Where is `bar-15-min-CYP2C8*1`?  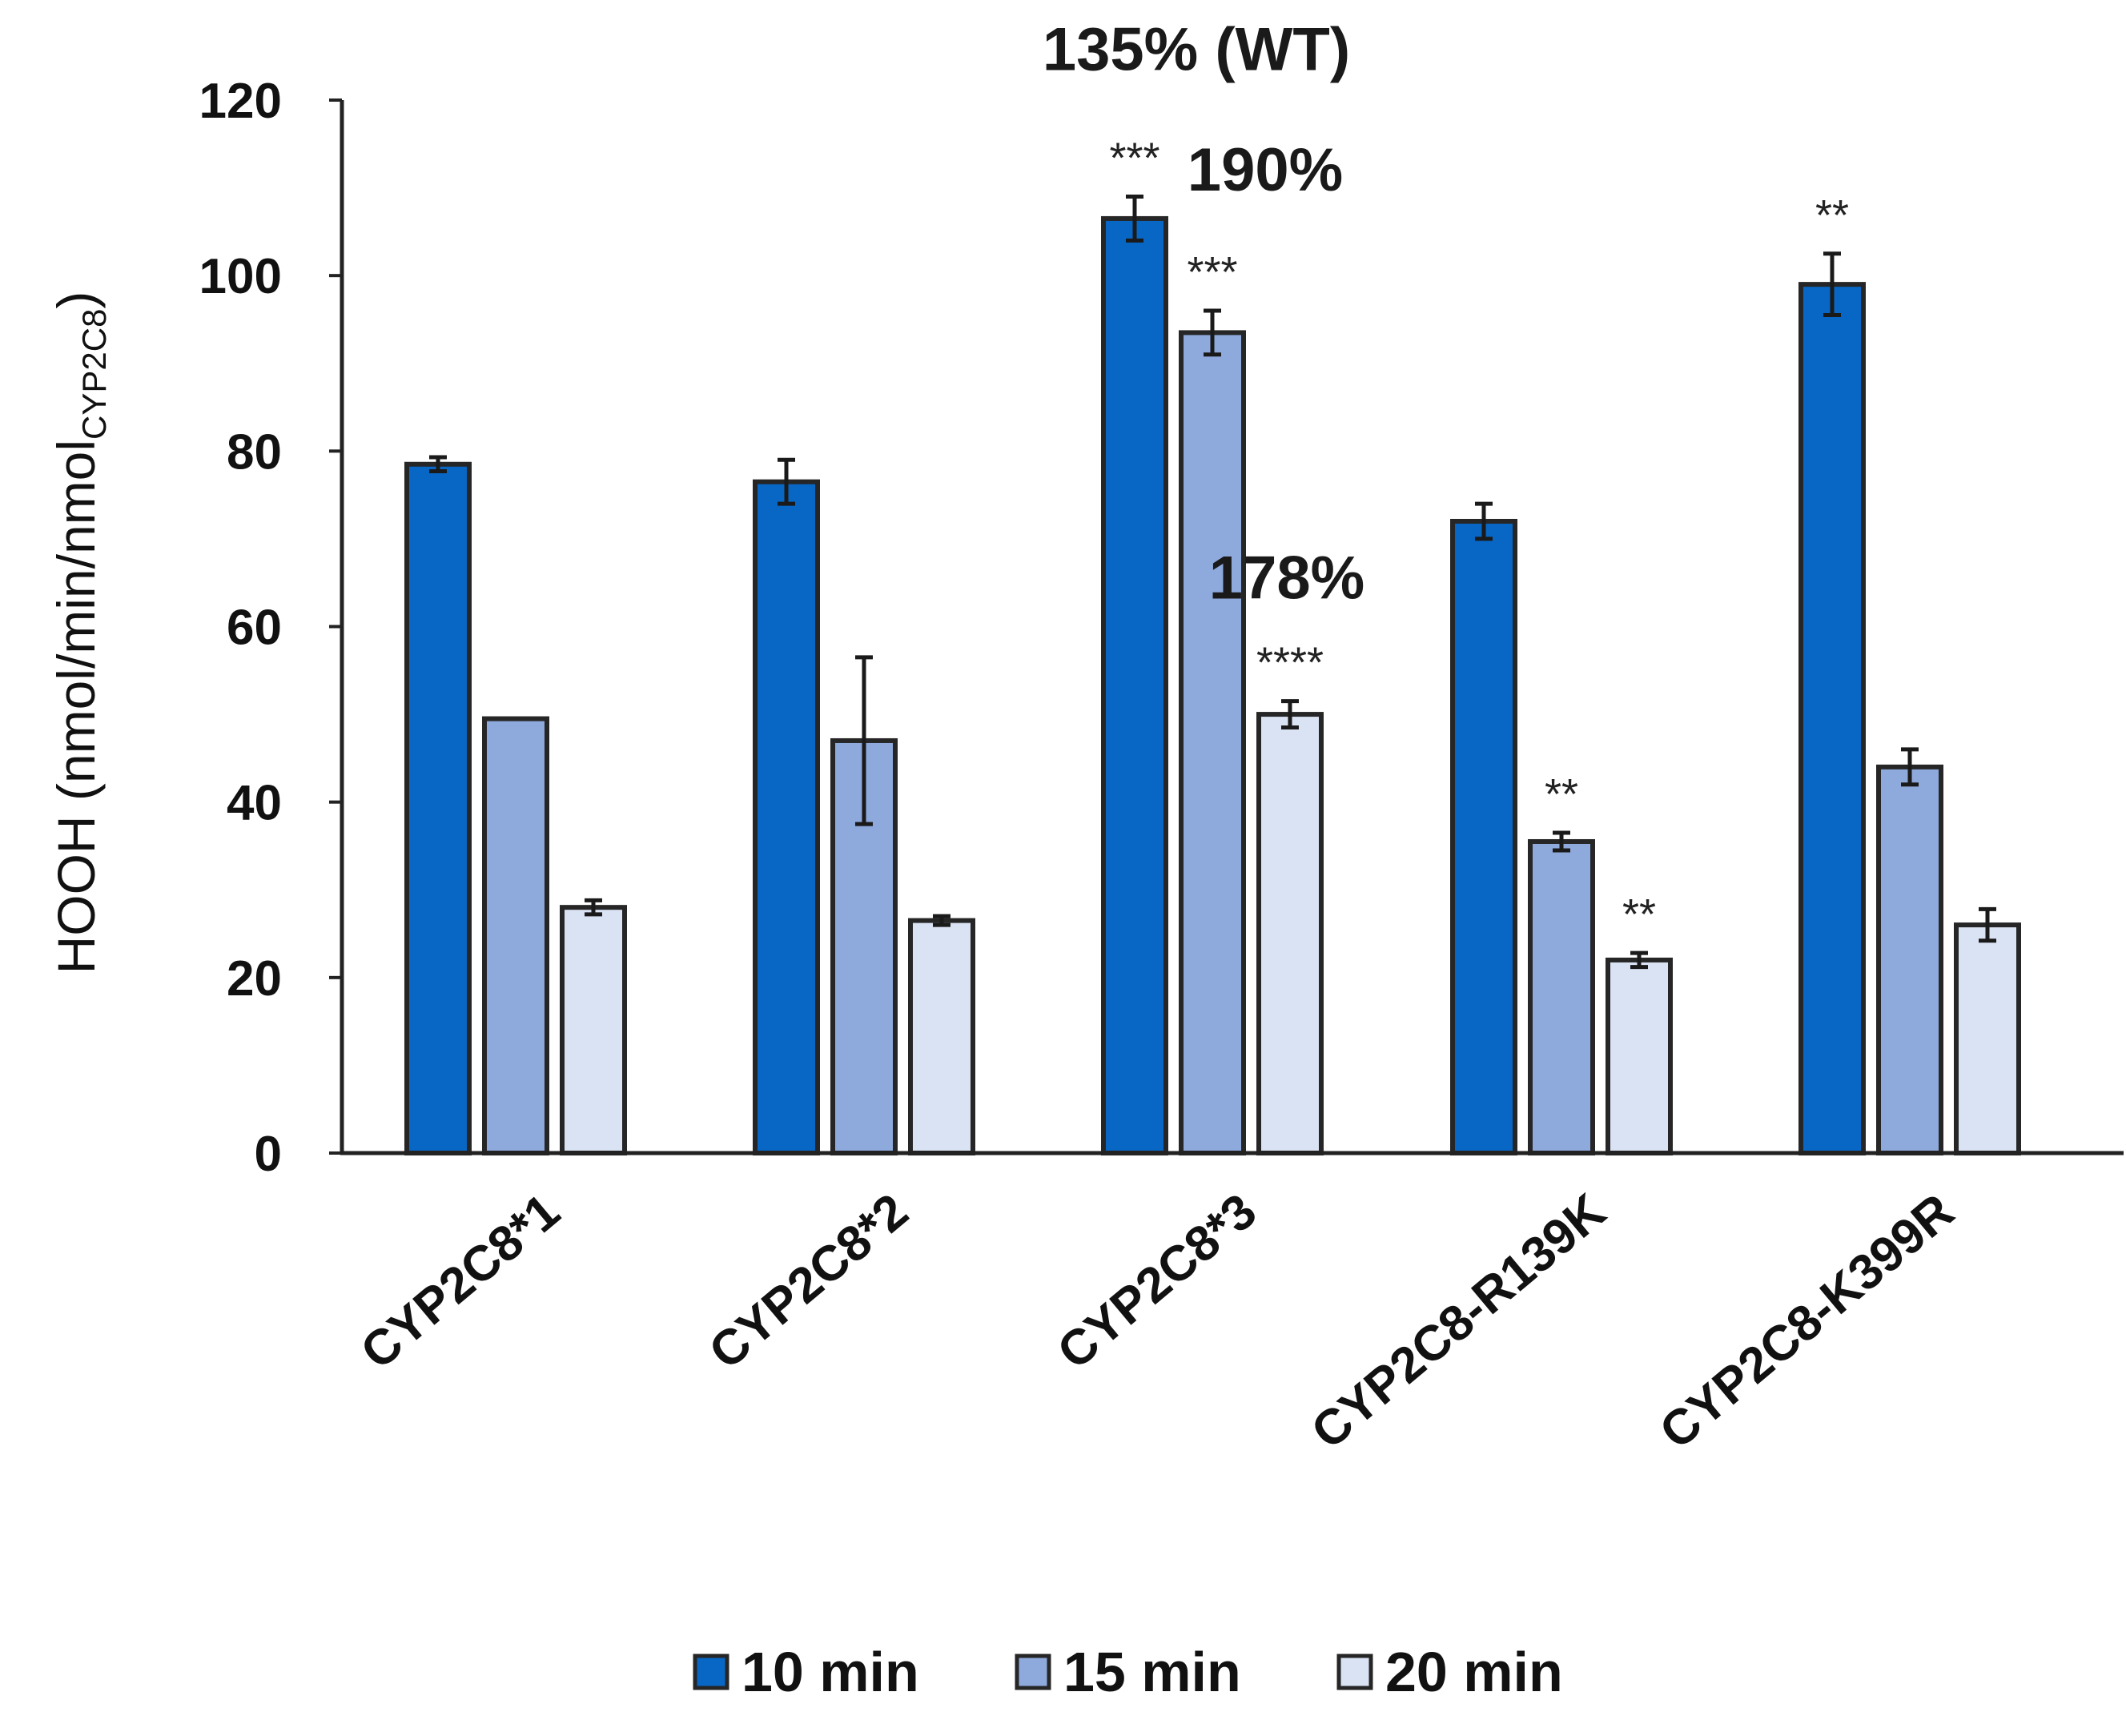
bar-15-min-CYP2C8*1 is located at coordinates (515, 936).